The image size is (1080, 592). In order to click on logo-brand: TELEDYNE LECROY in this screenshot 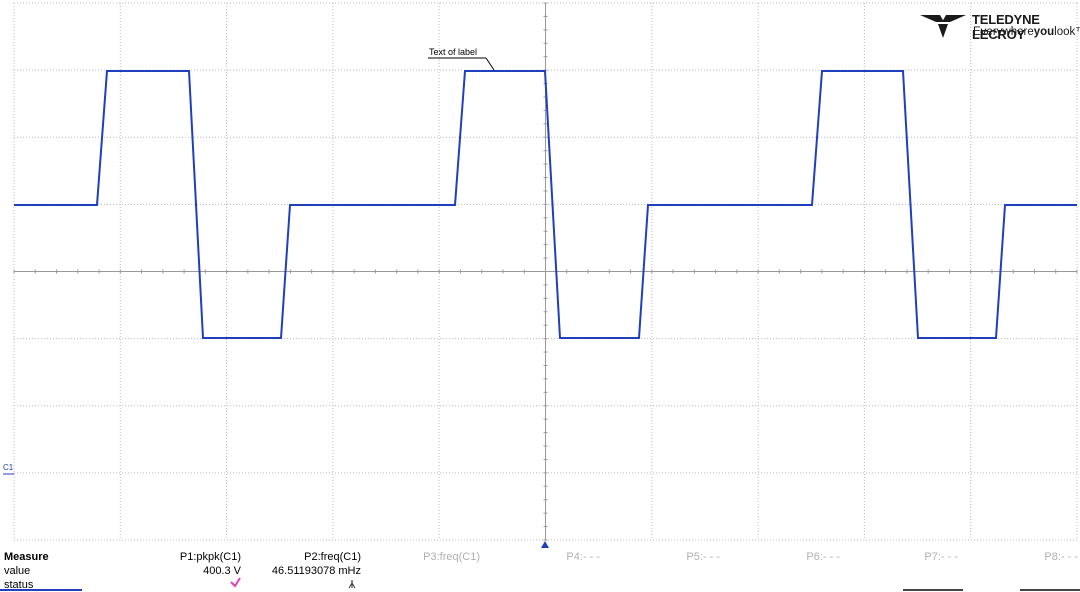, I will do `click(1006, 27)`.